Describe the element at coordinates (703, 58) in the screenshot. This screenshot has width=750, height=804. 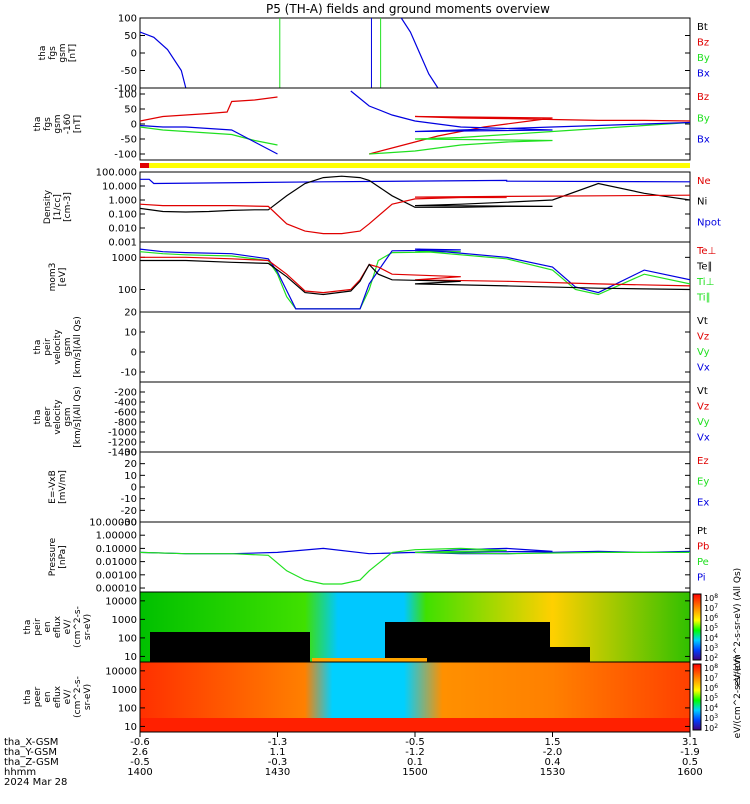
I see `legend-entry: By` at that location.